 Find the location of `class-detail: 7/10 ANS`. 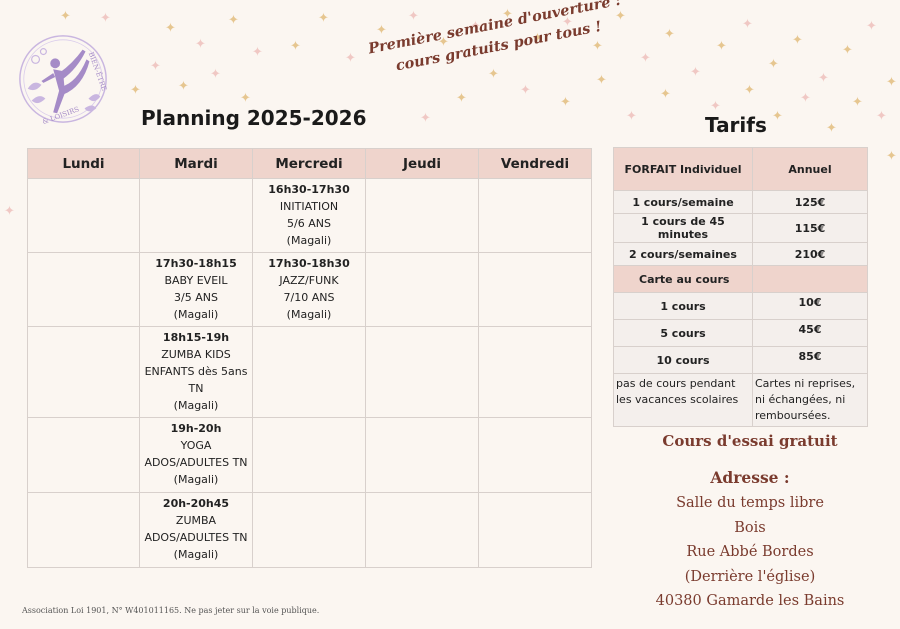

class-detail: 7/10 ANS is located at coordinates (309, 297).